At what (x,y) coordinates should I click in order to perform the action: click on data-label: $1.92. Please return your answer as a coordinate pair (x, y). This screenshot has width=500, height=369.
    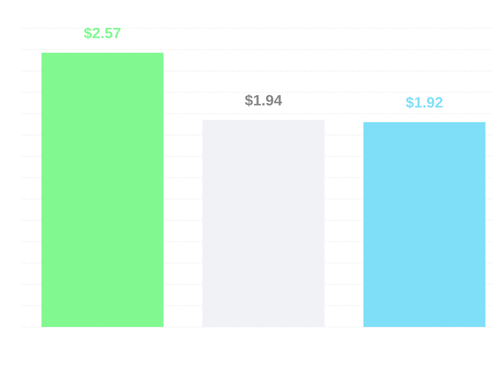
    Looking at the image, I should click on (424, 102).